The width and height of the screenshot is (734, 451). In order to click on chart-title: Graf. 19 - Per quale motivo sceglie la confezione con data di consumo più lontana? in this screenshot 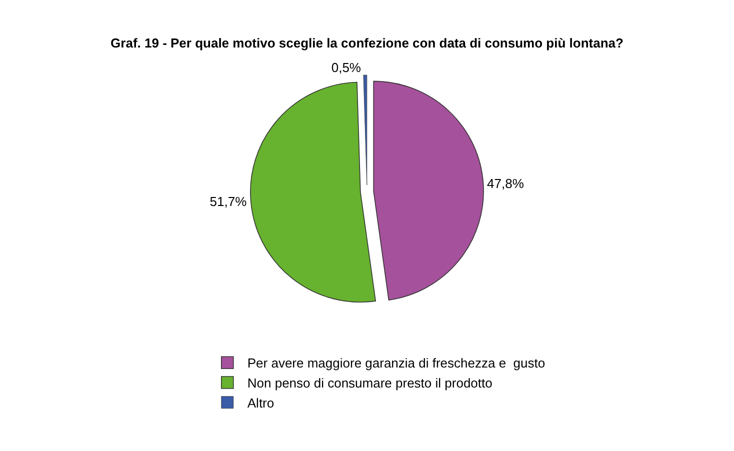, I will do `click(367, 42)`.